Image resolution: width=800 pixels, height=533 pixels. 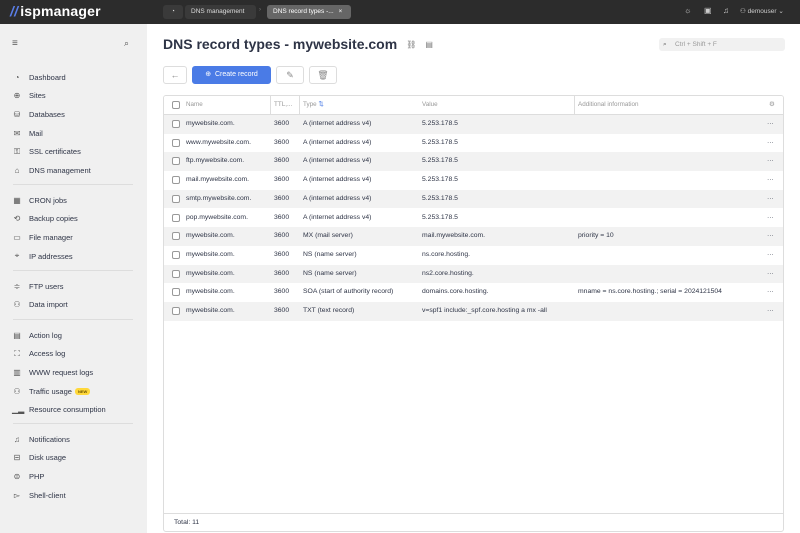 What do you see at coordinates (74, 458) in the screenshot?
I see `sidebar-item-disk-usage: ⊟ Disk usage` at bounding box center [74, 458].